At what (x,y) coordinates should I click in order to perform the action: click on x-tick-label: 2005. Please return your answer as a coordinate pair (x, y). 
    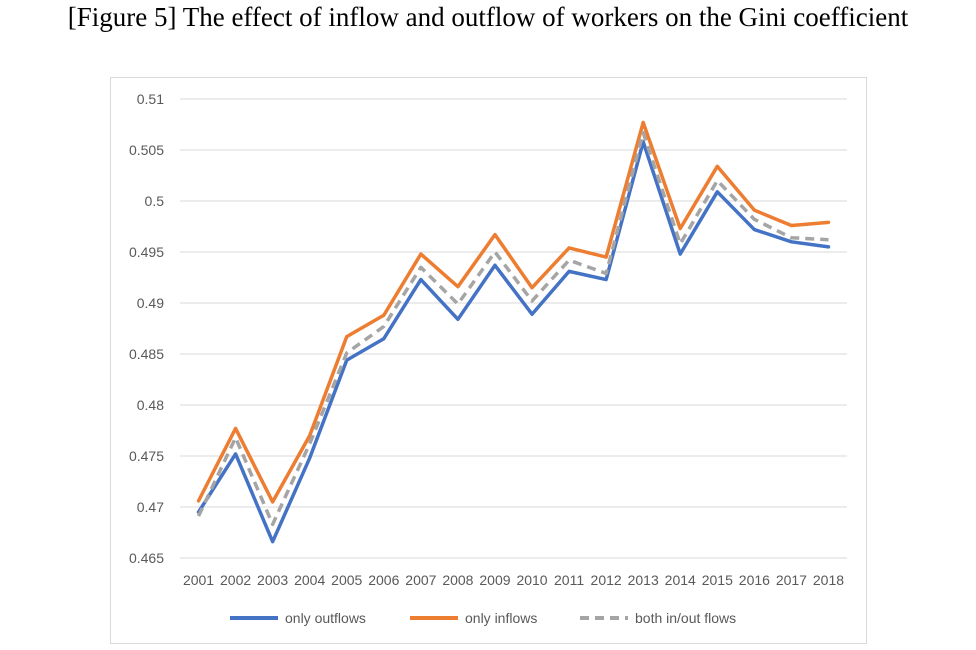
    Looking at the image, I should click on (346, 580).